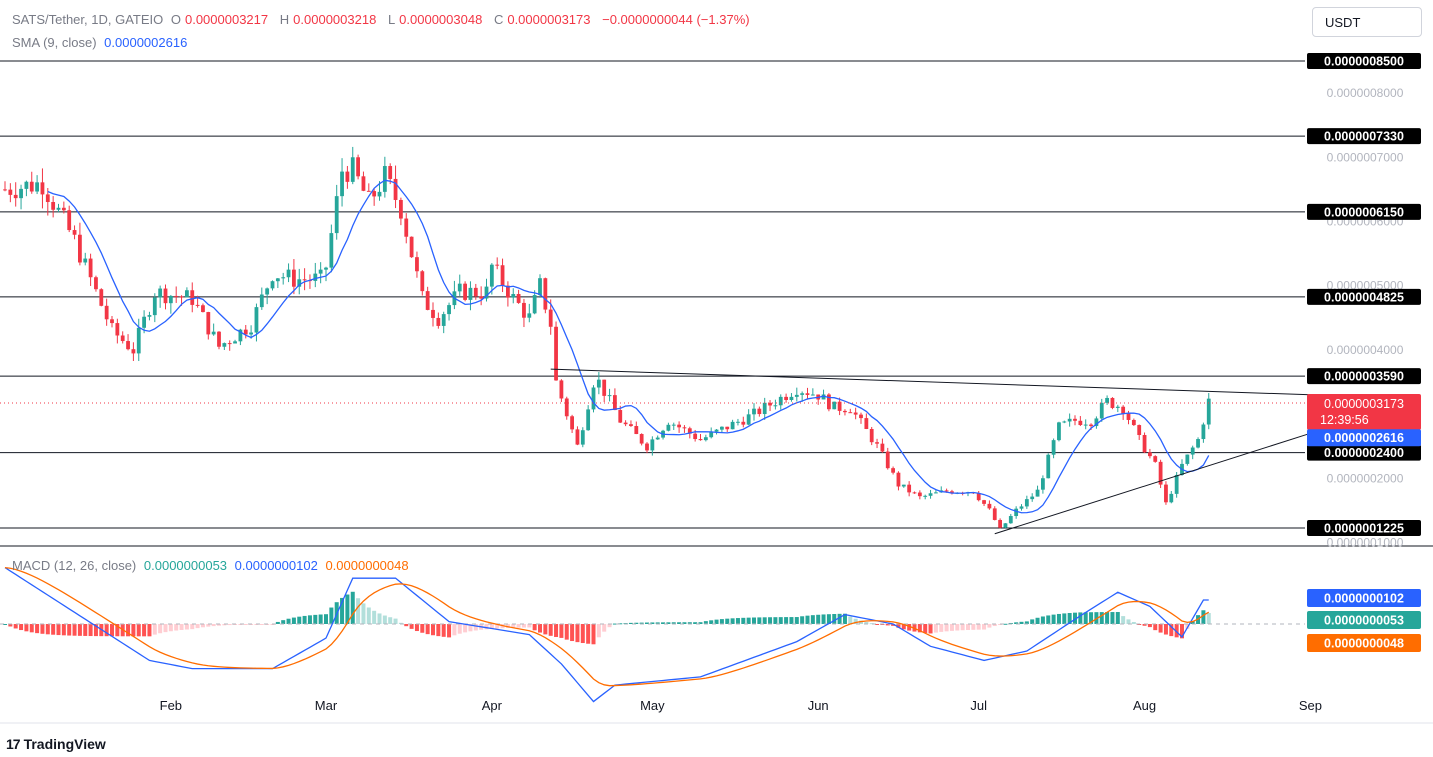 Image resolution: width=1433 pixels, height=757 pixels. Describe the element at coordinates (1364, 643) in the screenshot. I see `macd-signal-tag: 0.0000000048` at that location.